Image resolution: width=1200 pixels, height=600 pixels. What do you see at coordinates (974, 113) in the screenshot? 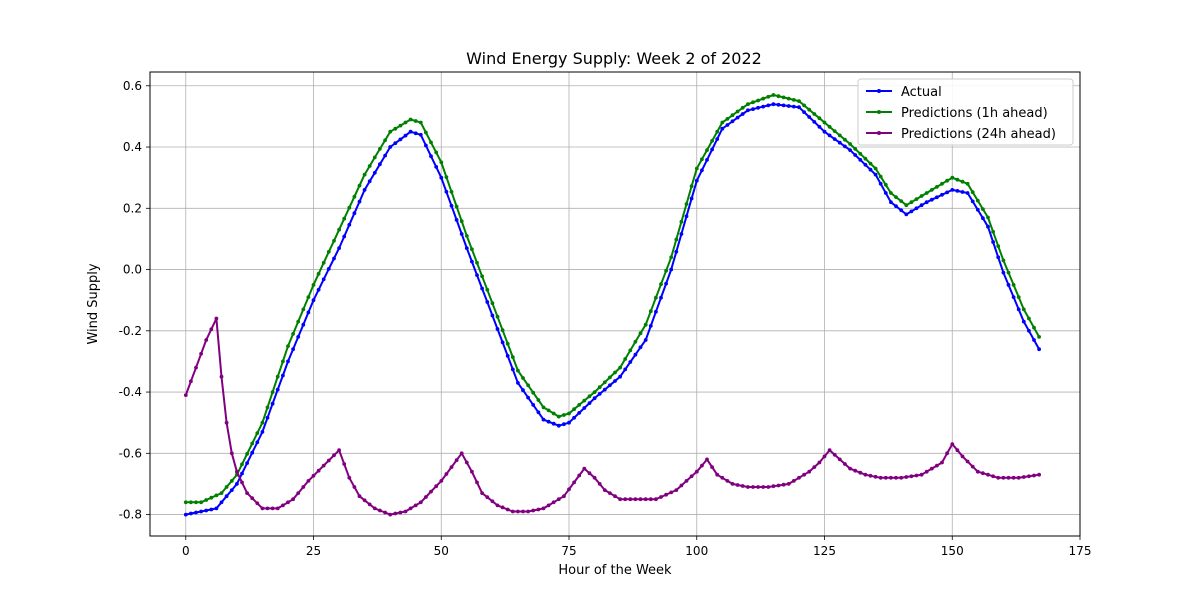
I see `legend-label: Predictions (1h ahead)` at bounding box center [974, 113].